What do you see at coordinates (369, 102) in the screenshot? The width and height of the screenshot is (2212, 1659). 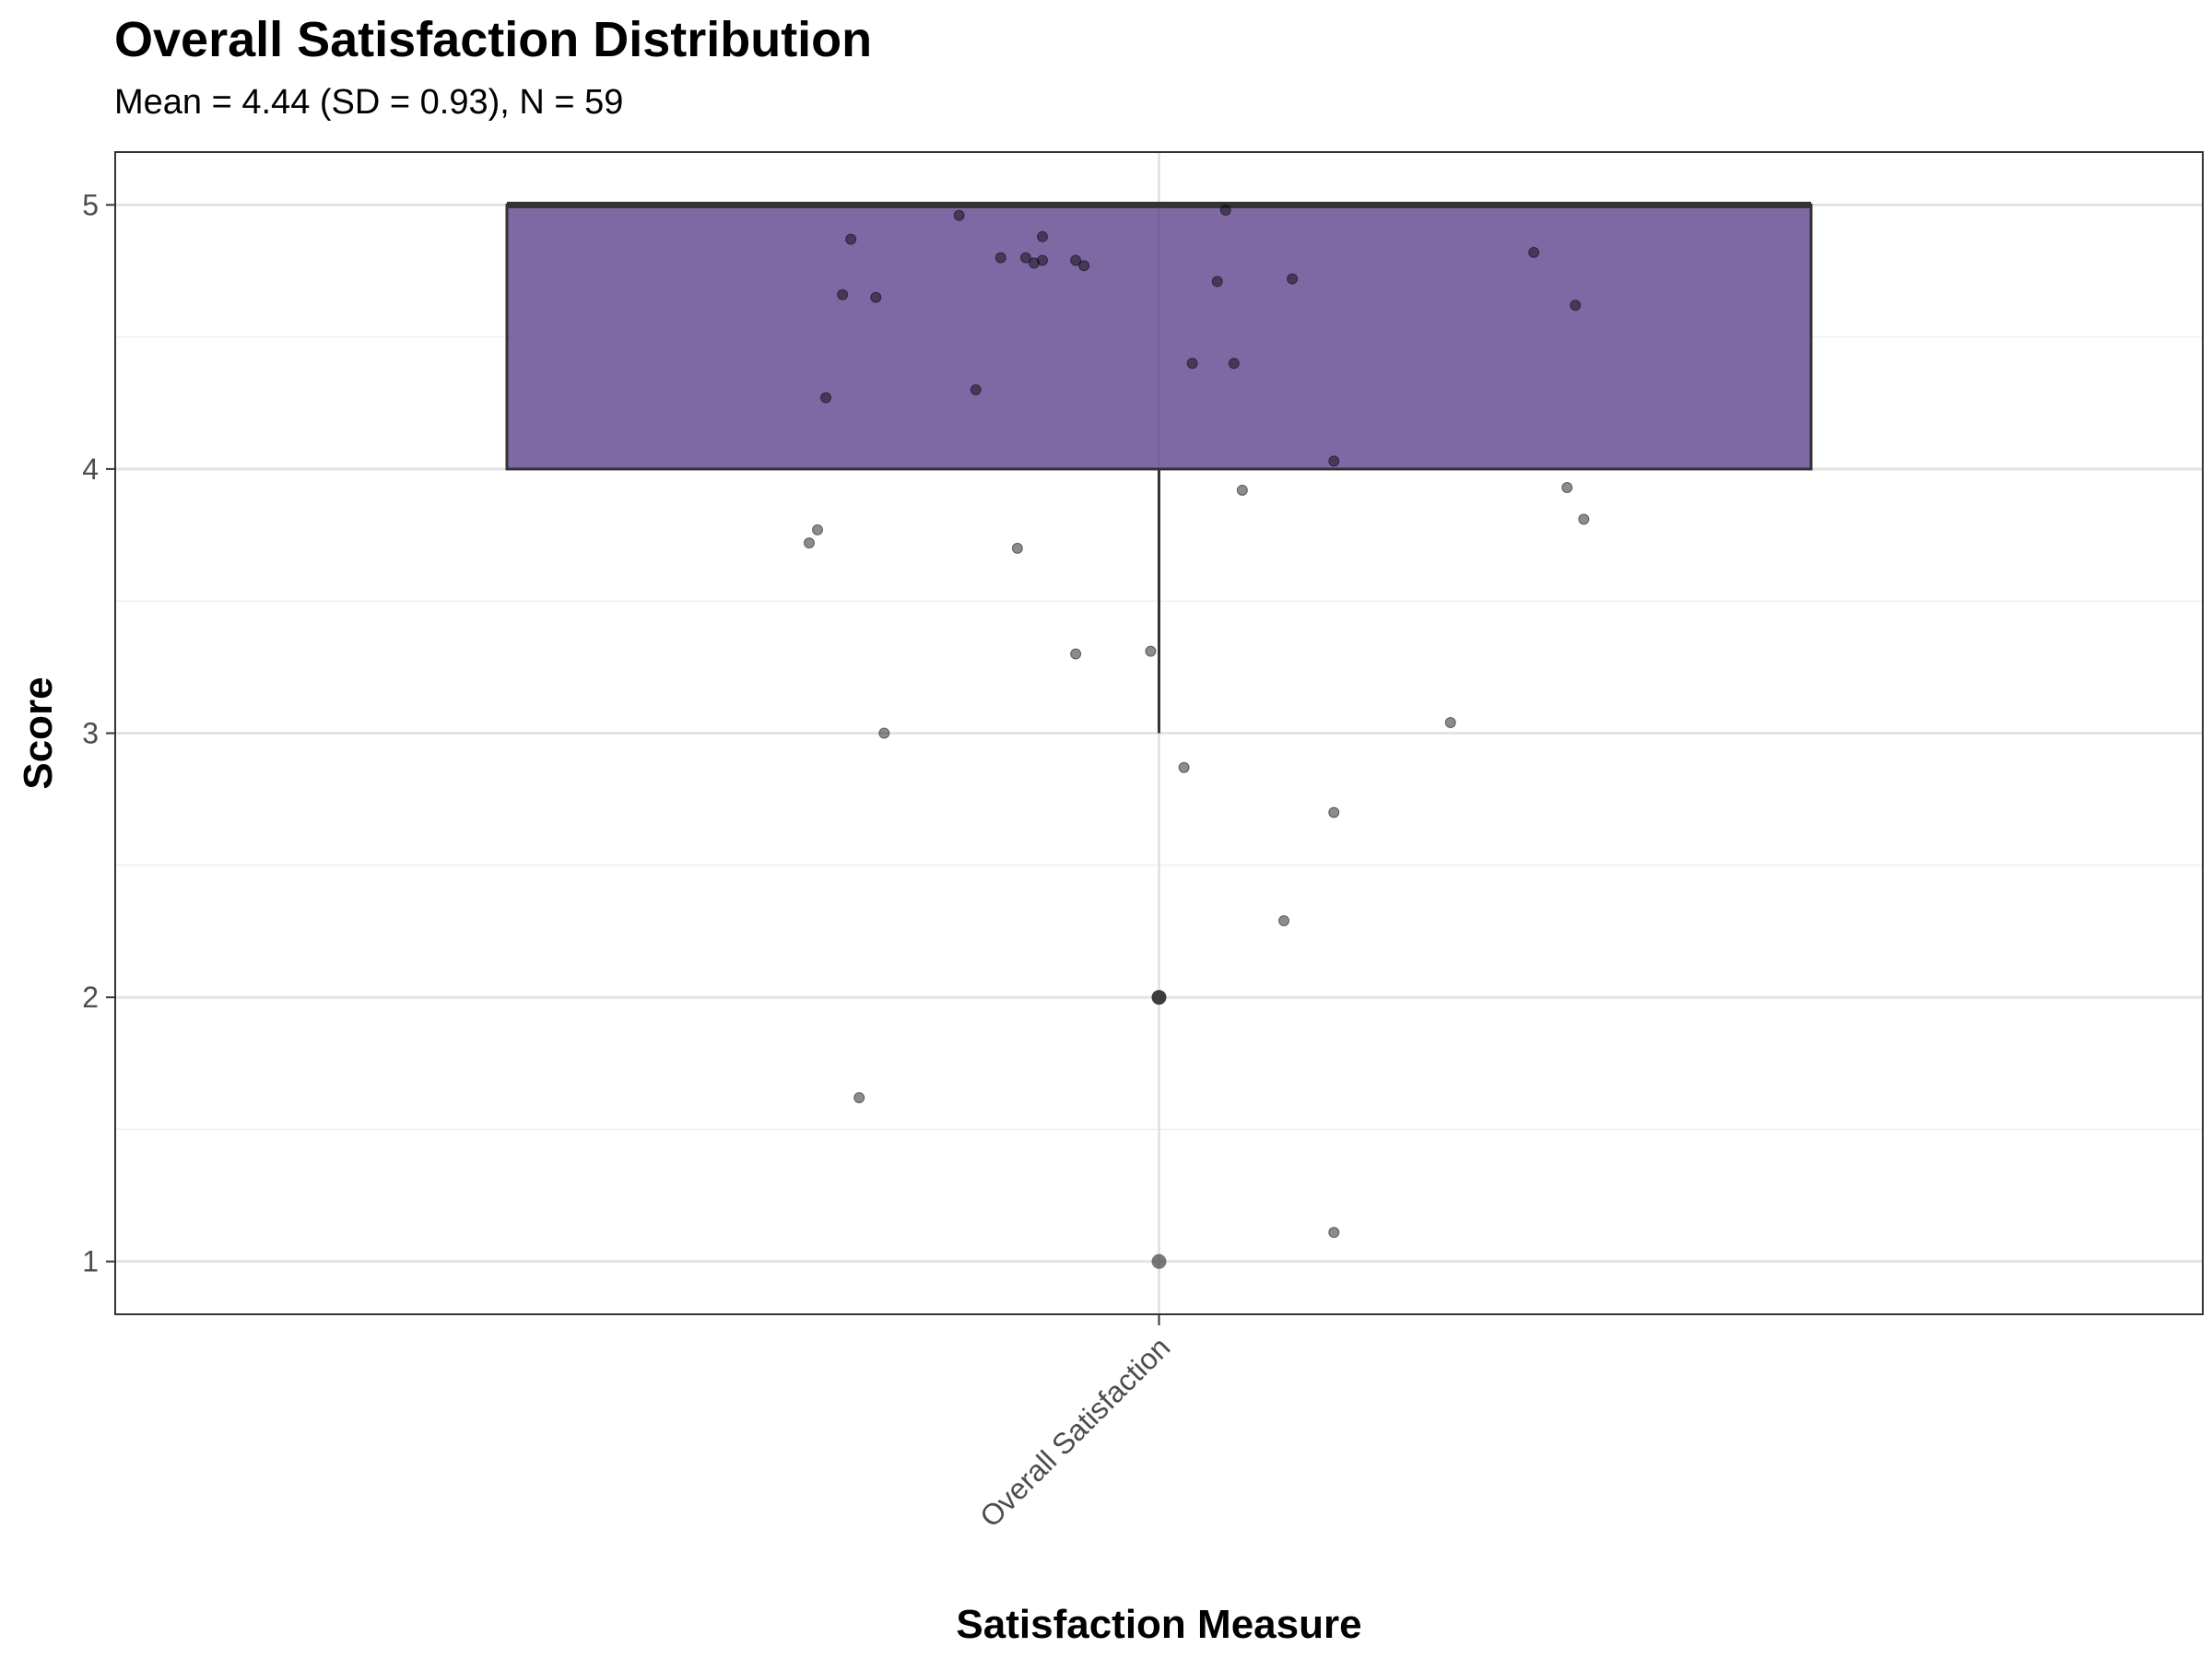 I see `chart-subtitle: Mean = 4.44 (SD = 0.93), N = 59` at bounding box center [369, 102].